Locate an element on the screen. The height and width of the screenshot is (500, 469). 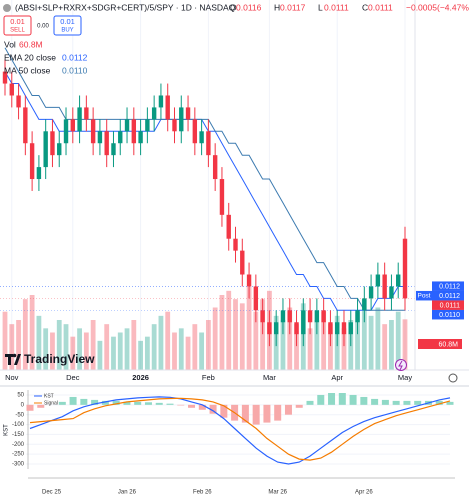
sell-label: SELL is located at coordinates (17, 31).